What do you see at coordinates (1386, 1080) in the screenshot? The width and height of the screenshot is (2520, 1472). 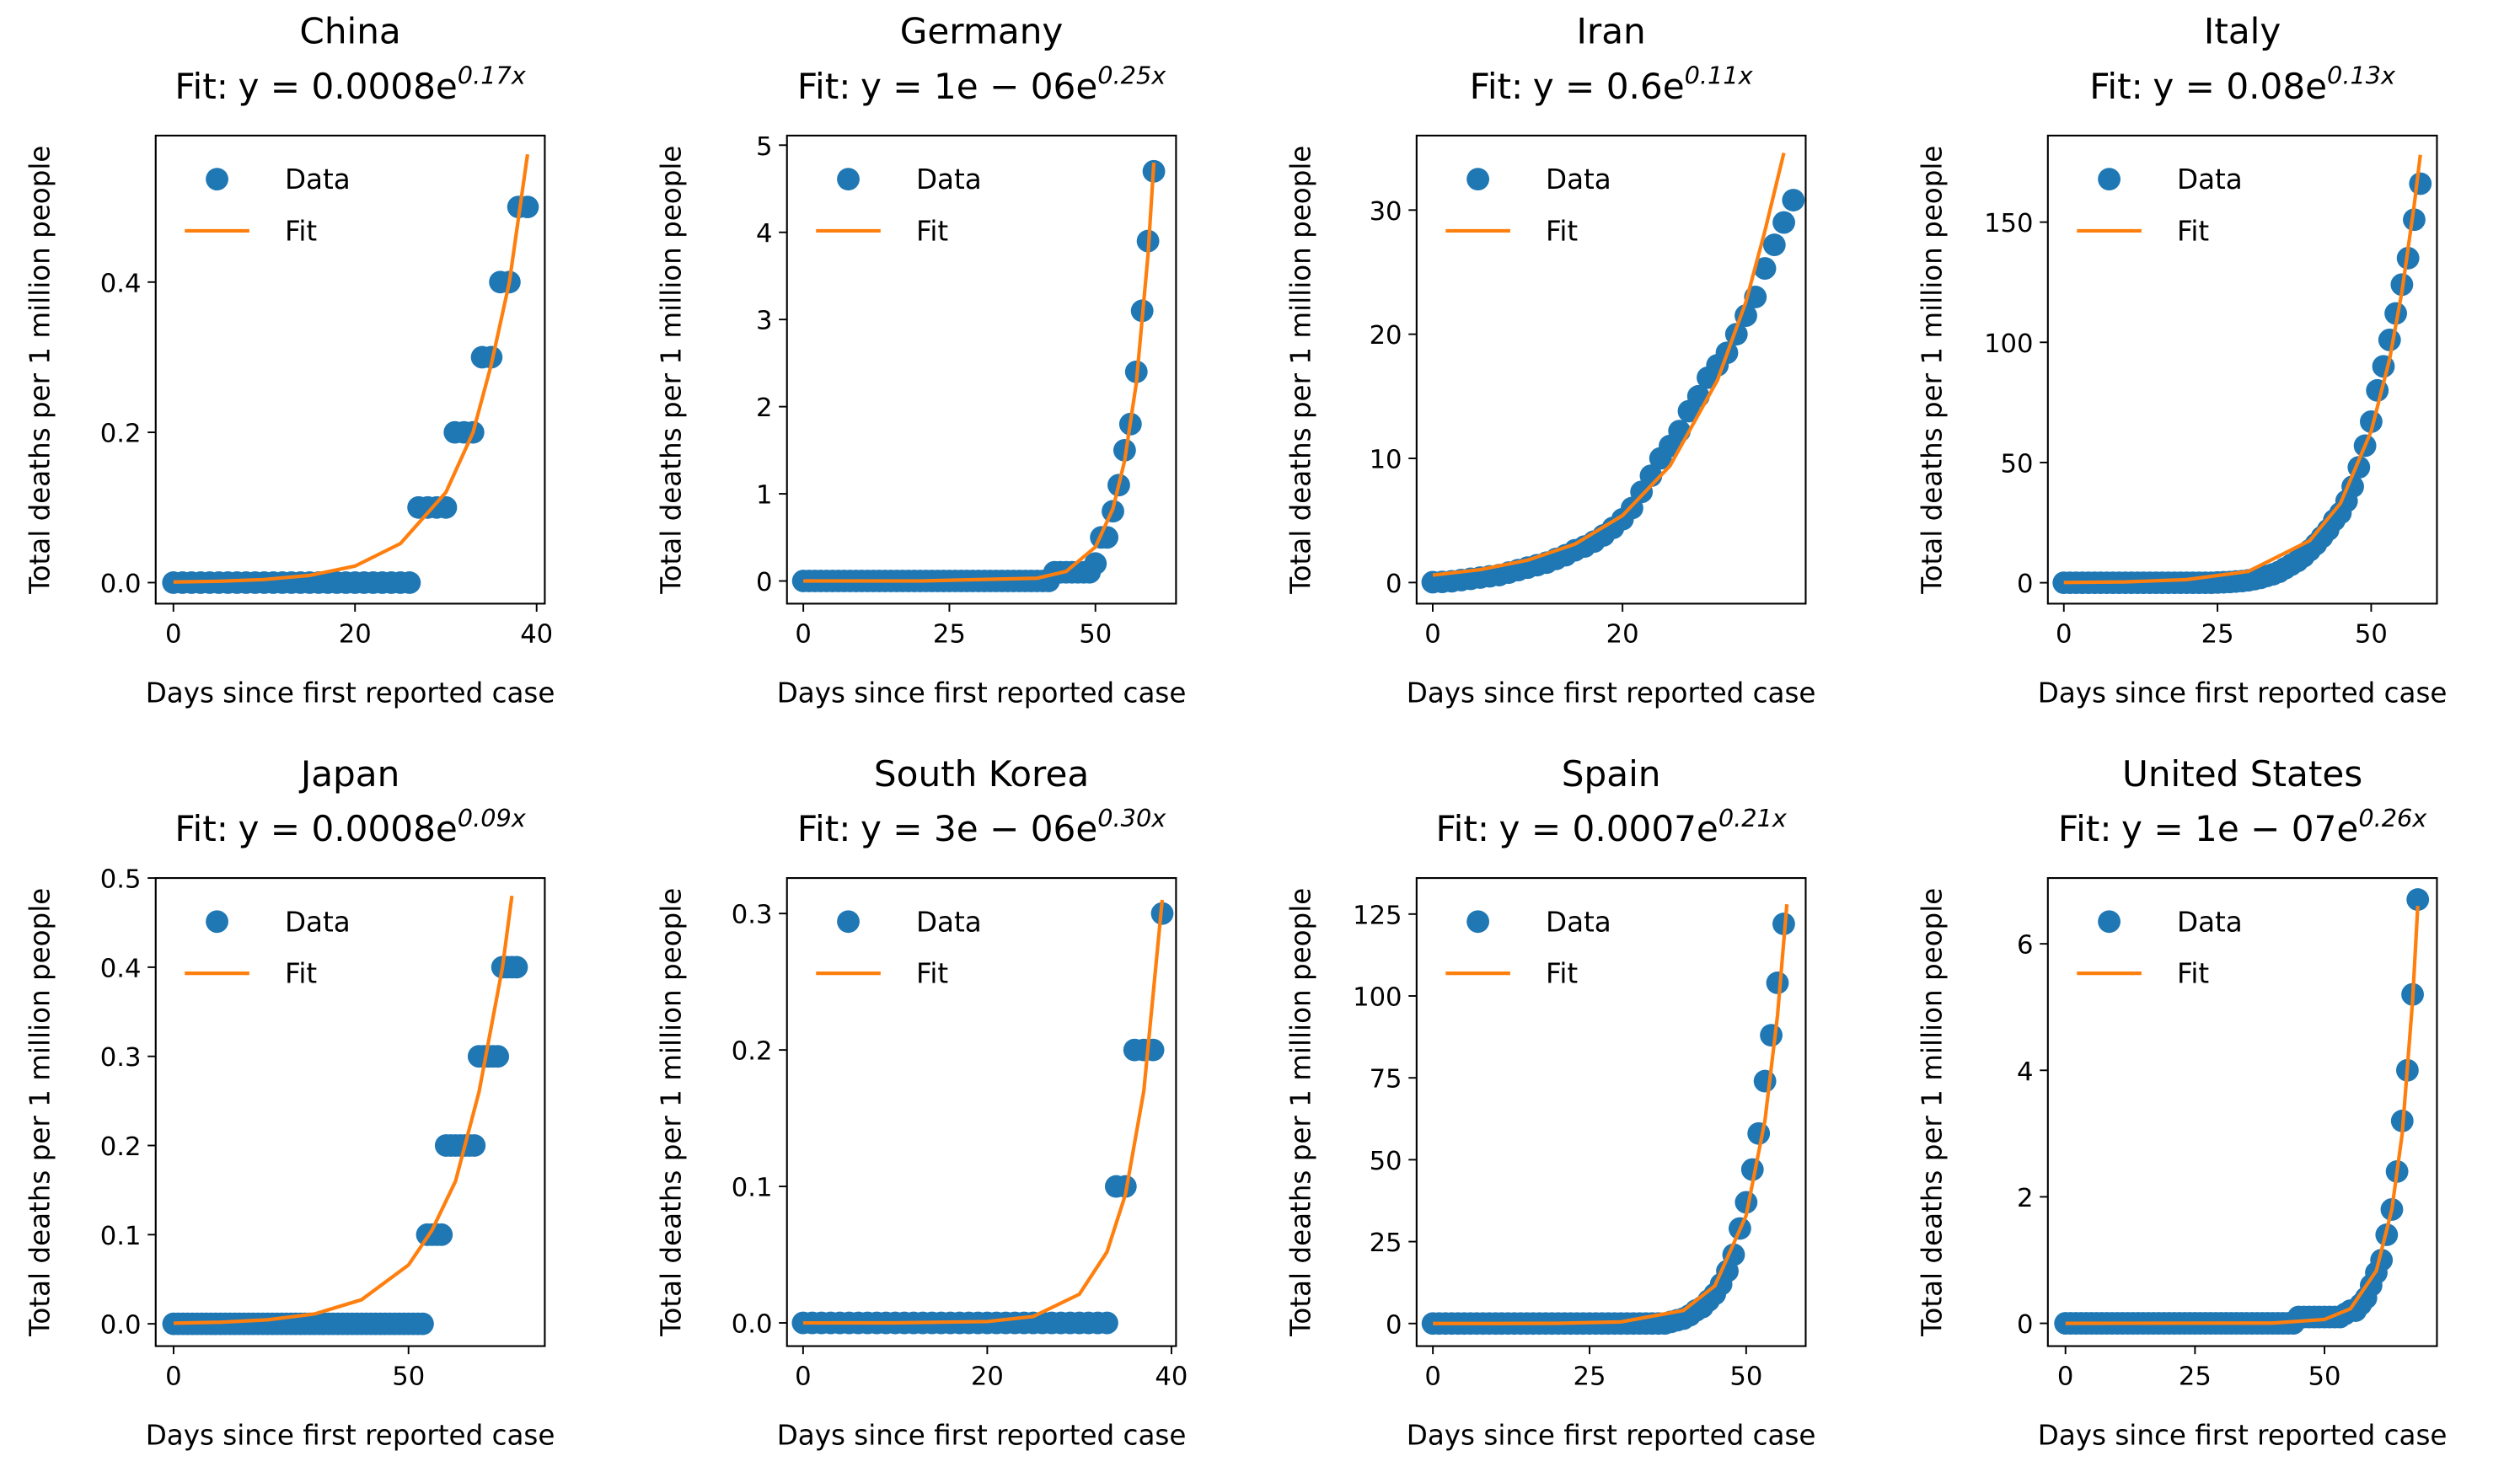 I see `y-tick-label: 75` at bounding box center [1386, 1080].